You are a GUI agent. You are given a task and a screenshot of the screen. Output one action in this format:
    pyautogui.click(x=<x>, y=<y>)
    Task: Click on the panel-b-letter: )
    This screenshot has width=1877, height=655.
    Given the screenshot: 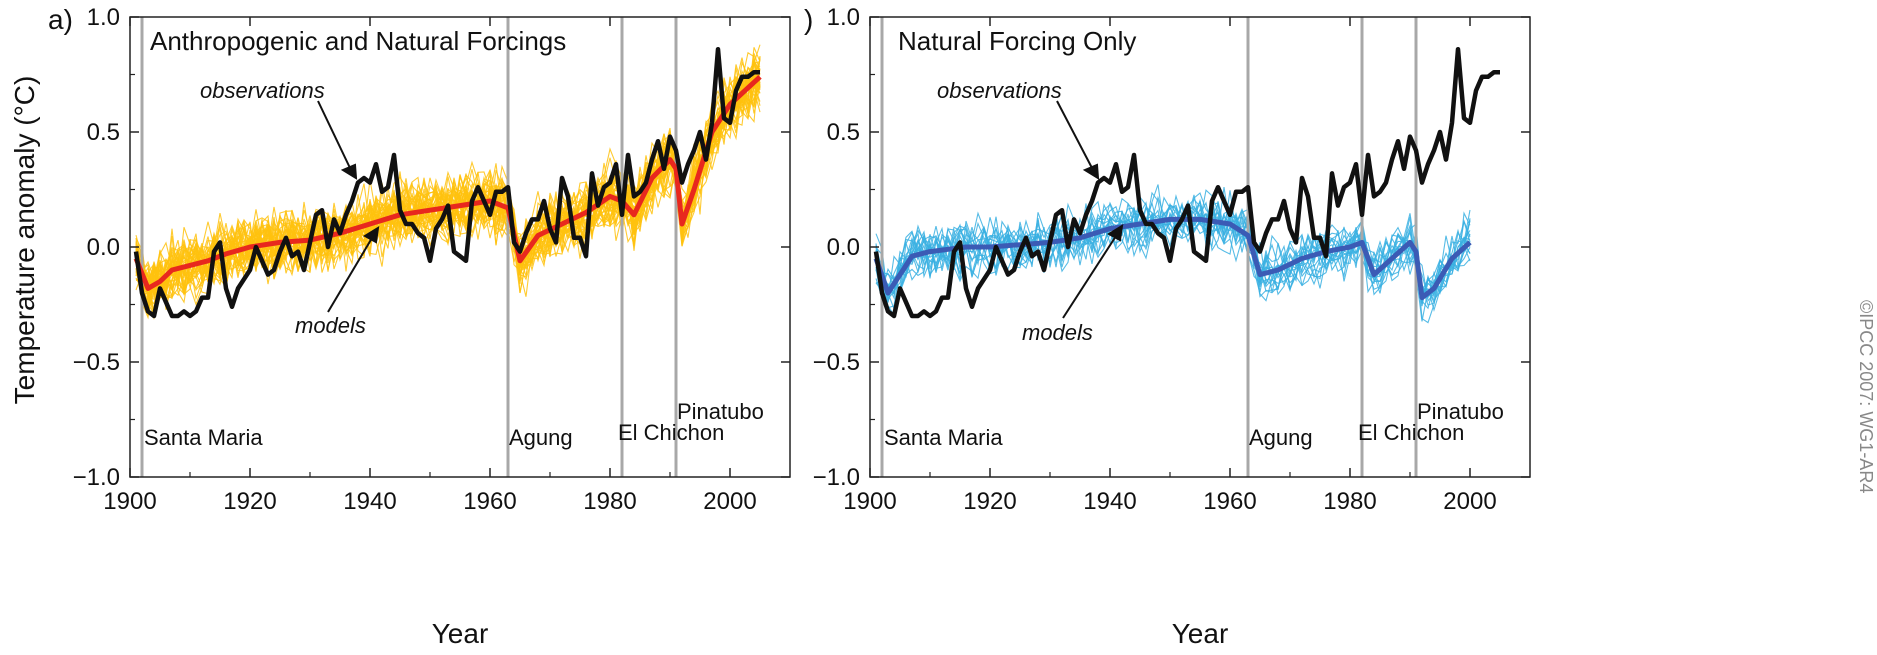 What is the action you would take?
    pyautogui.click(x=808, y=19)
    